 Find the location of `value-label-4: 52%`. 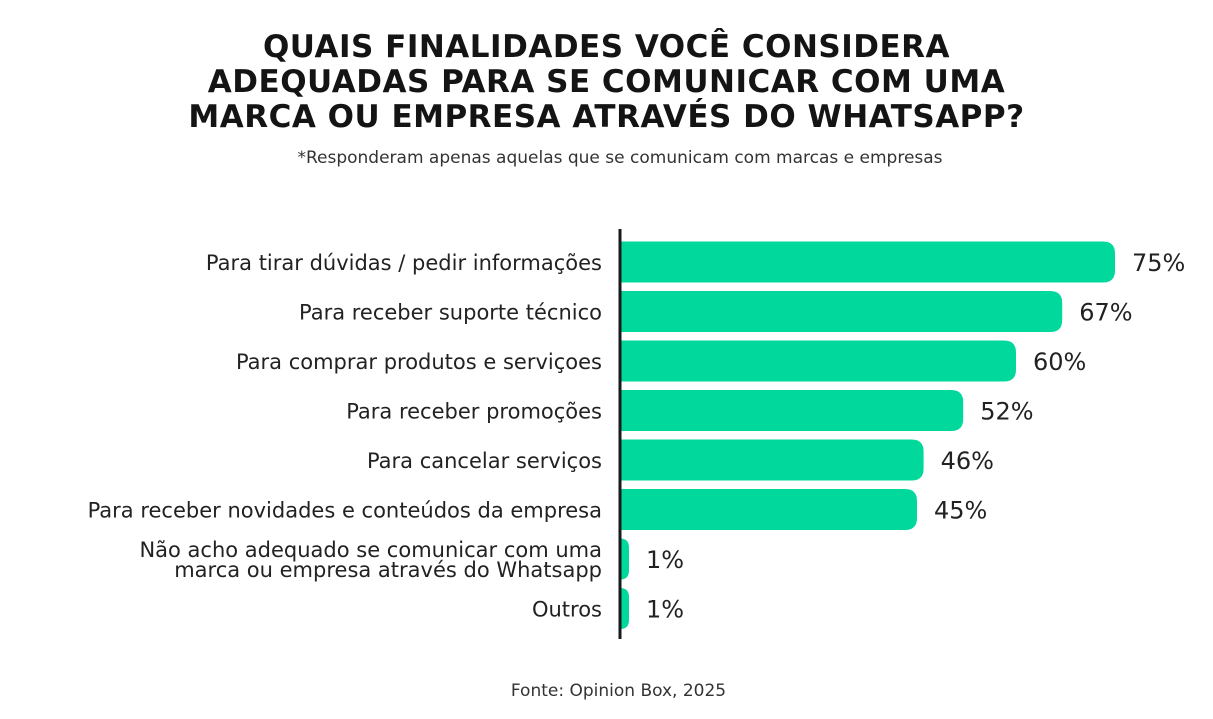

value-label-4: 52% is located at coordinates (1006, 412).